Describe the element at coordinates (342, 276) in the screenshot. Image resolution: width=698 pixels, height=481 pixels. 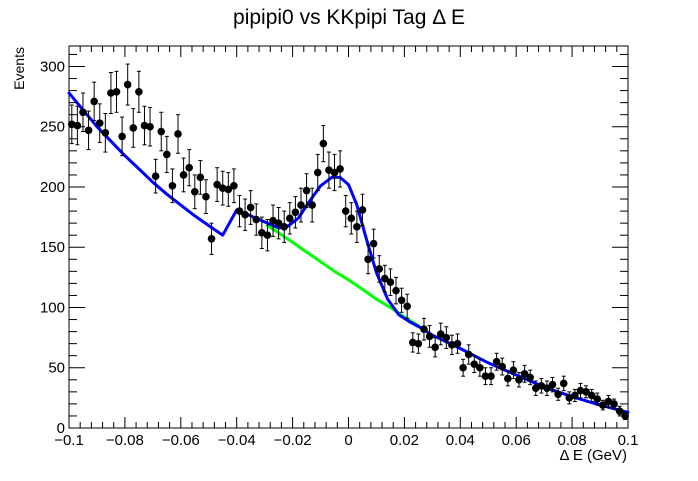
I see `background-fit-curve` at that location.